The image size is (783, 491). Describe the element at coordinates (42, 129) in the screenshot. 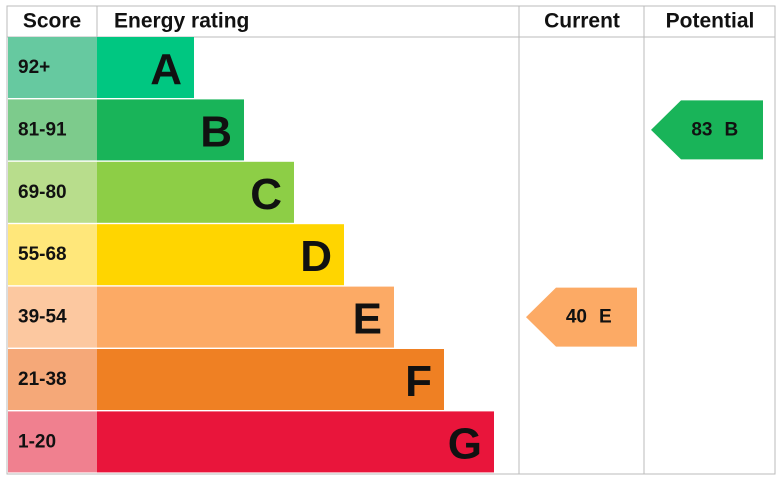

I see `score-label: 81-91` at that location.